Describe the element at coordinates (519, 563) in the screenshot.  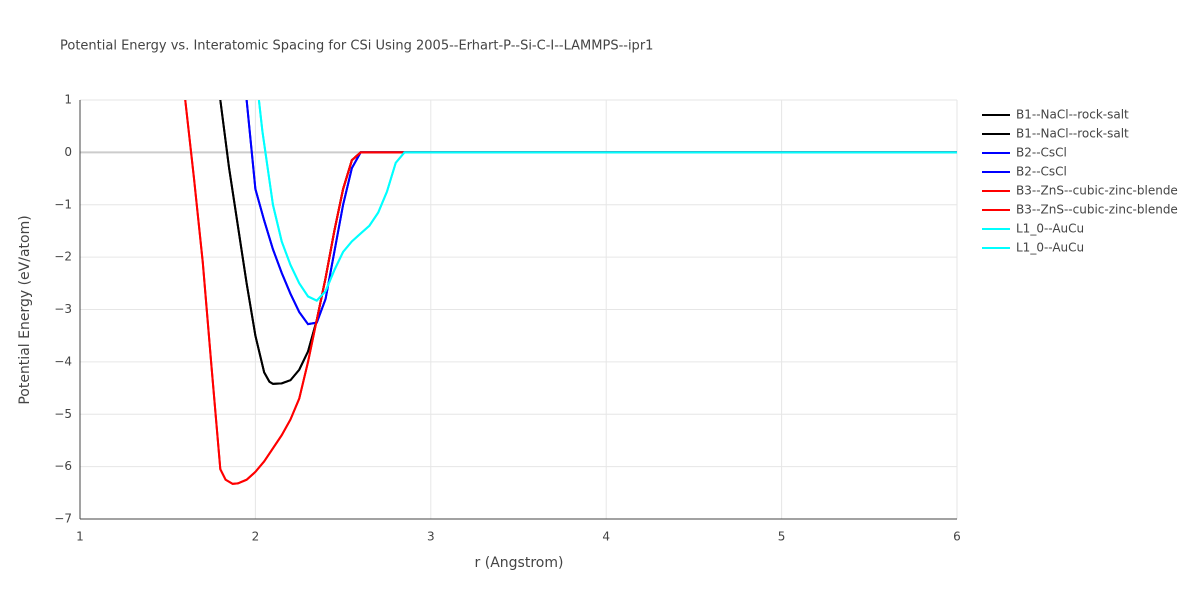
I see `x-axis-label: r (Angstrom)` at that location.